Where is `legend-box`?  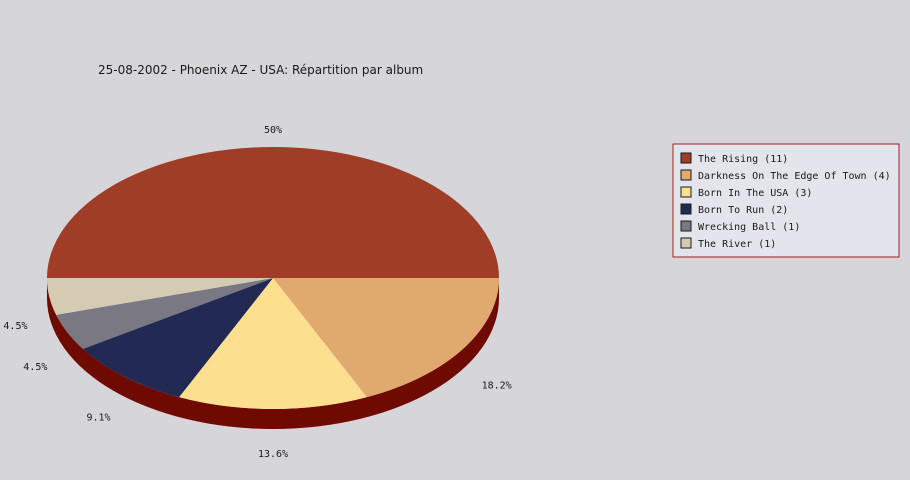 legend-box is located at coordinates (786, 200).